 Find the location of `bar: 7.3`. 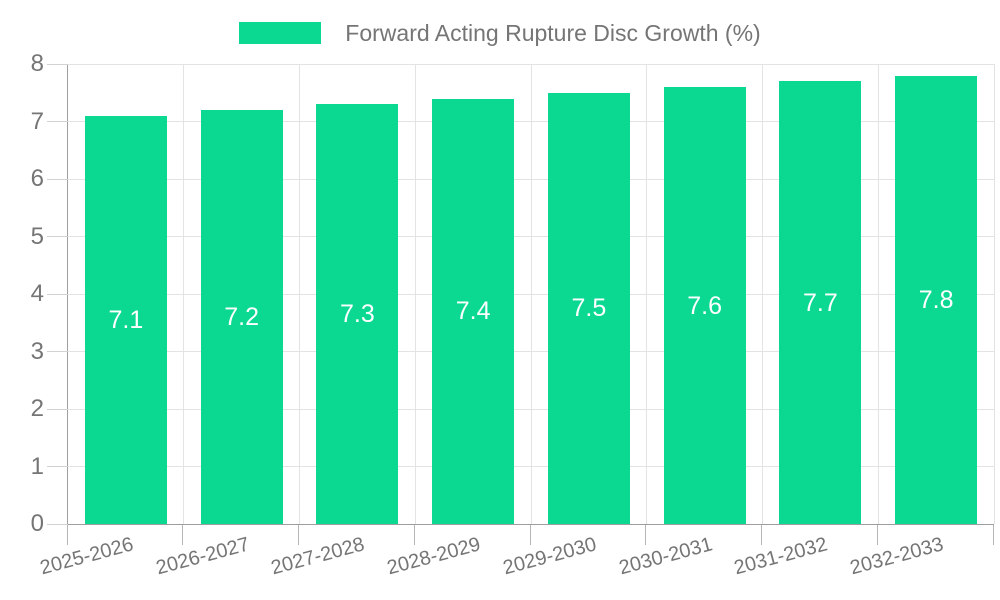

bar: 7.3 is located at coordinates (357, 314).